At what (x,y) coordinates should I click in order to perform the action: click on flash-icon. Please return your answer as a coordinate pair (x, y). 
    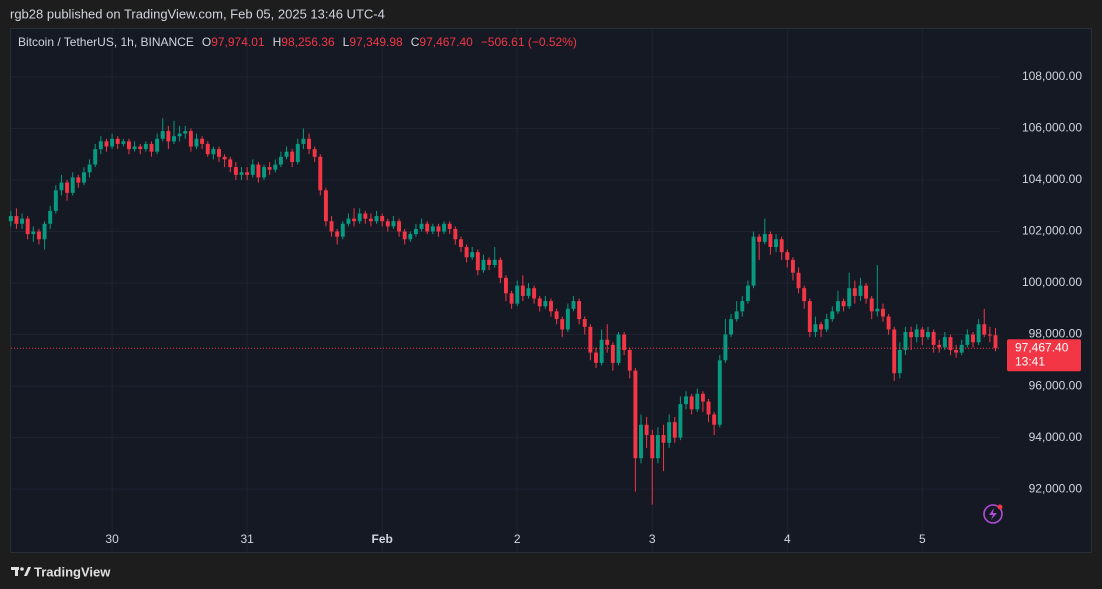
    Looking at the image, I should click on (993, 514).